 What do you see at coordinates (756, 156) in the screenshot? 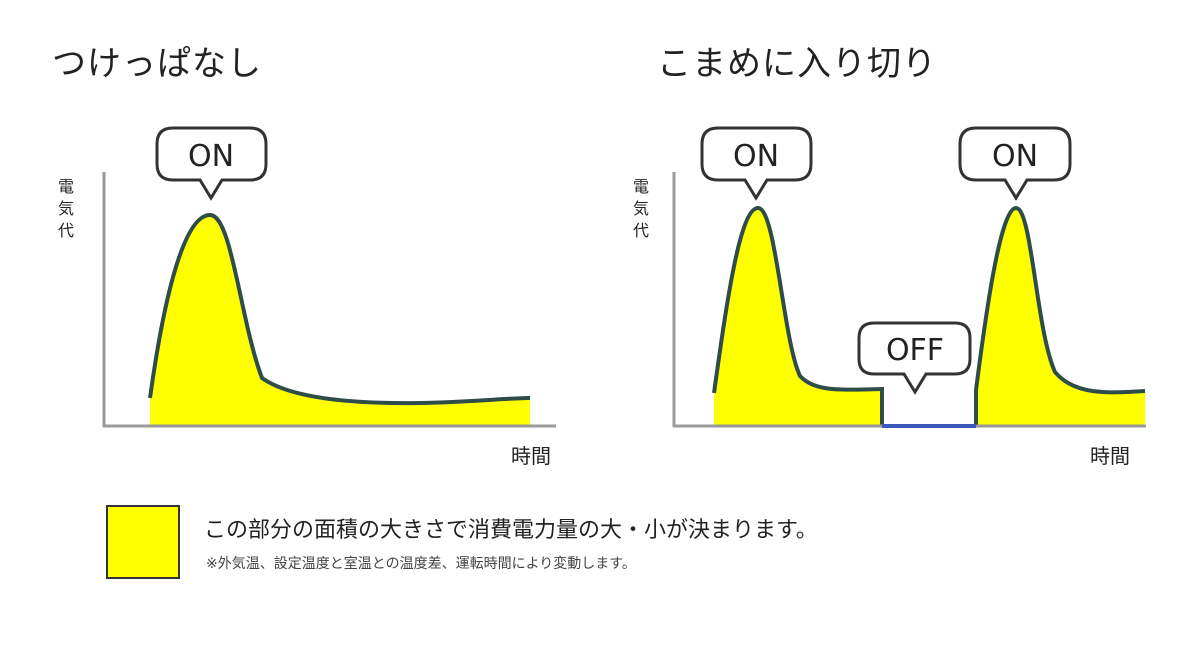
I see `right-on-bubble-1-label: ON` at bounding box center [756, 156].